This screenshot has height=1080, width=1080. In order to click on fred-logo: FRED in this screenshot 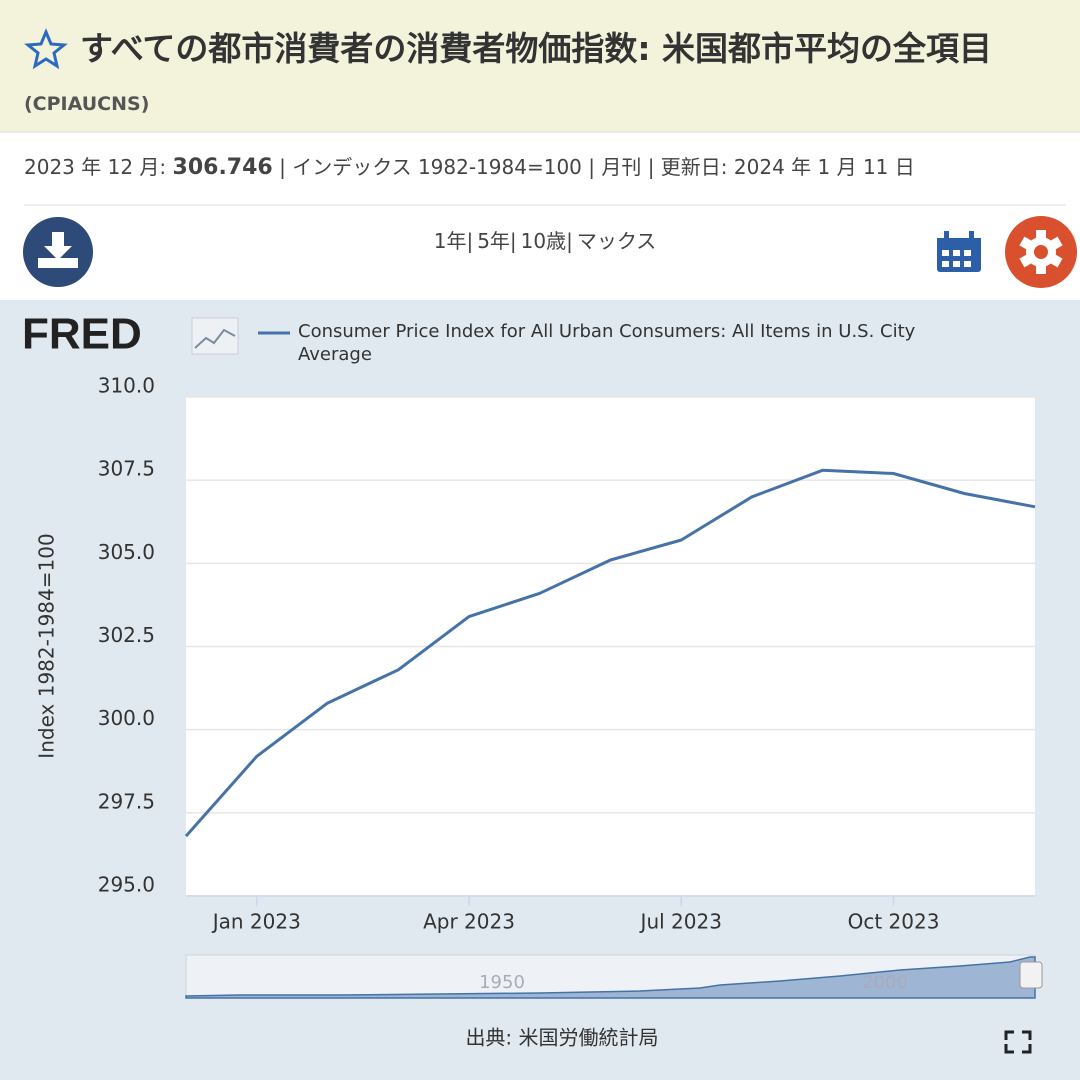, I will do `click(82, 334)`.